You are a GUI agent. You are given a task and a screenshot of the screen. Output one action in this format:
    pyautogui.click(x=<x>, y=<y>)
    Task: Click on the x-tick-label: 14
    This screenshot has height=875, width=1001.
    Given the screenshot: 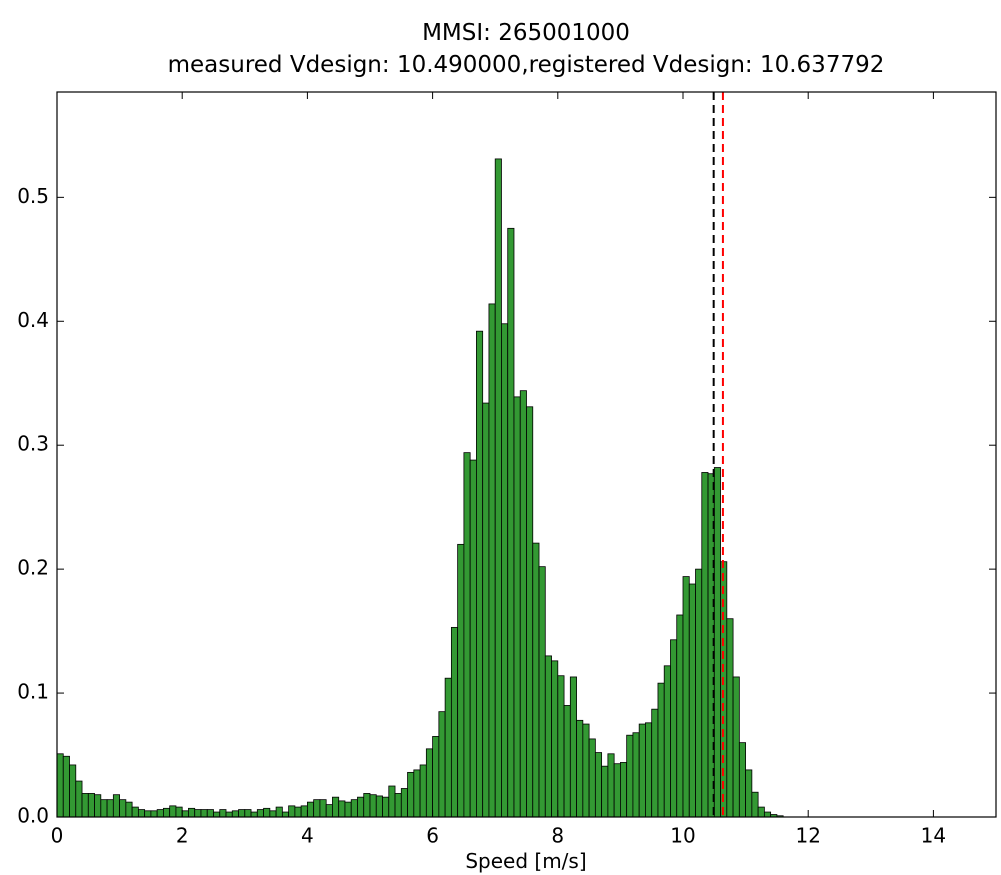 What is the action you would take?
    pyautogui.click(x=933, y=836)
    